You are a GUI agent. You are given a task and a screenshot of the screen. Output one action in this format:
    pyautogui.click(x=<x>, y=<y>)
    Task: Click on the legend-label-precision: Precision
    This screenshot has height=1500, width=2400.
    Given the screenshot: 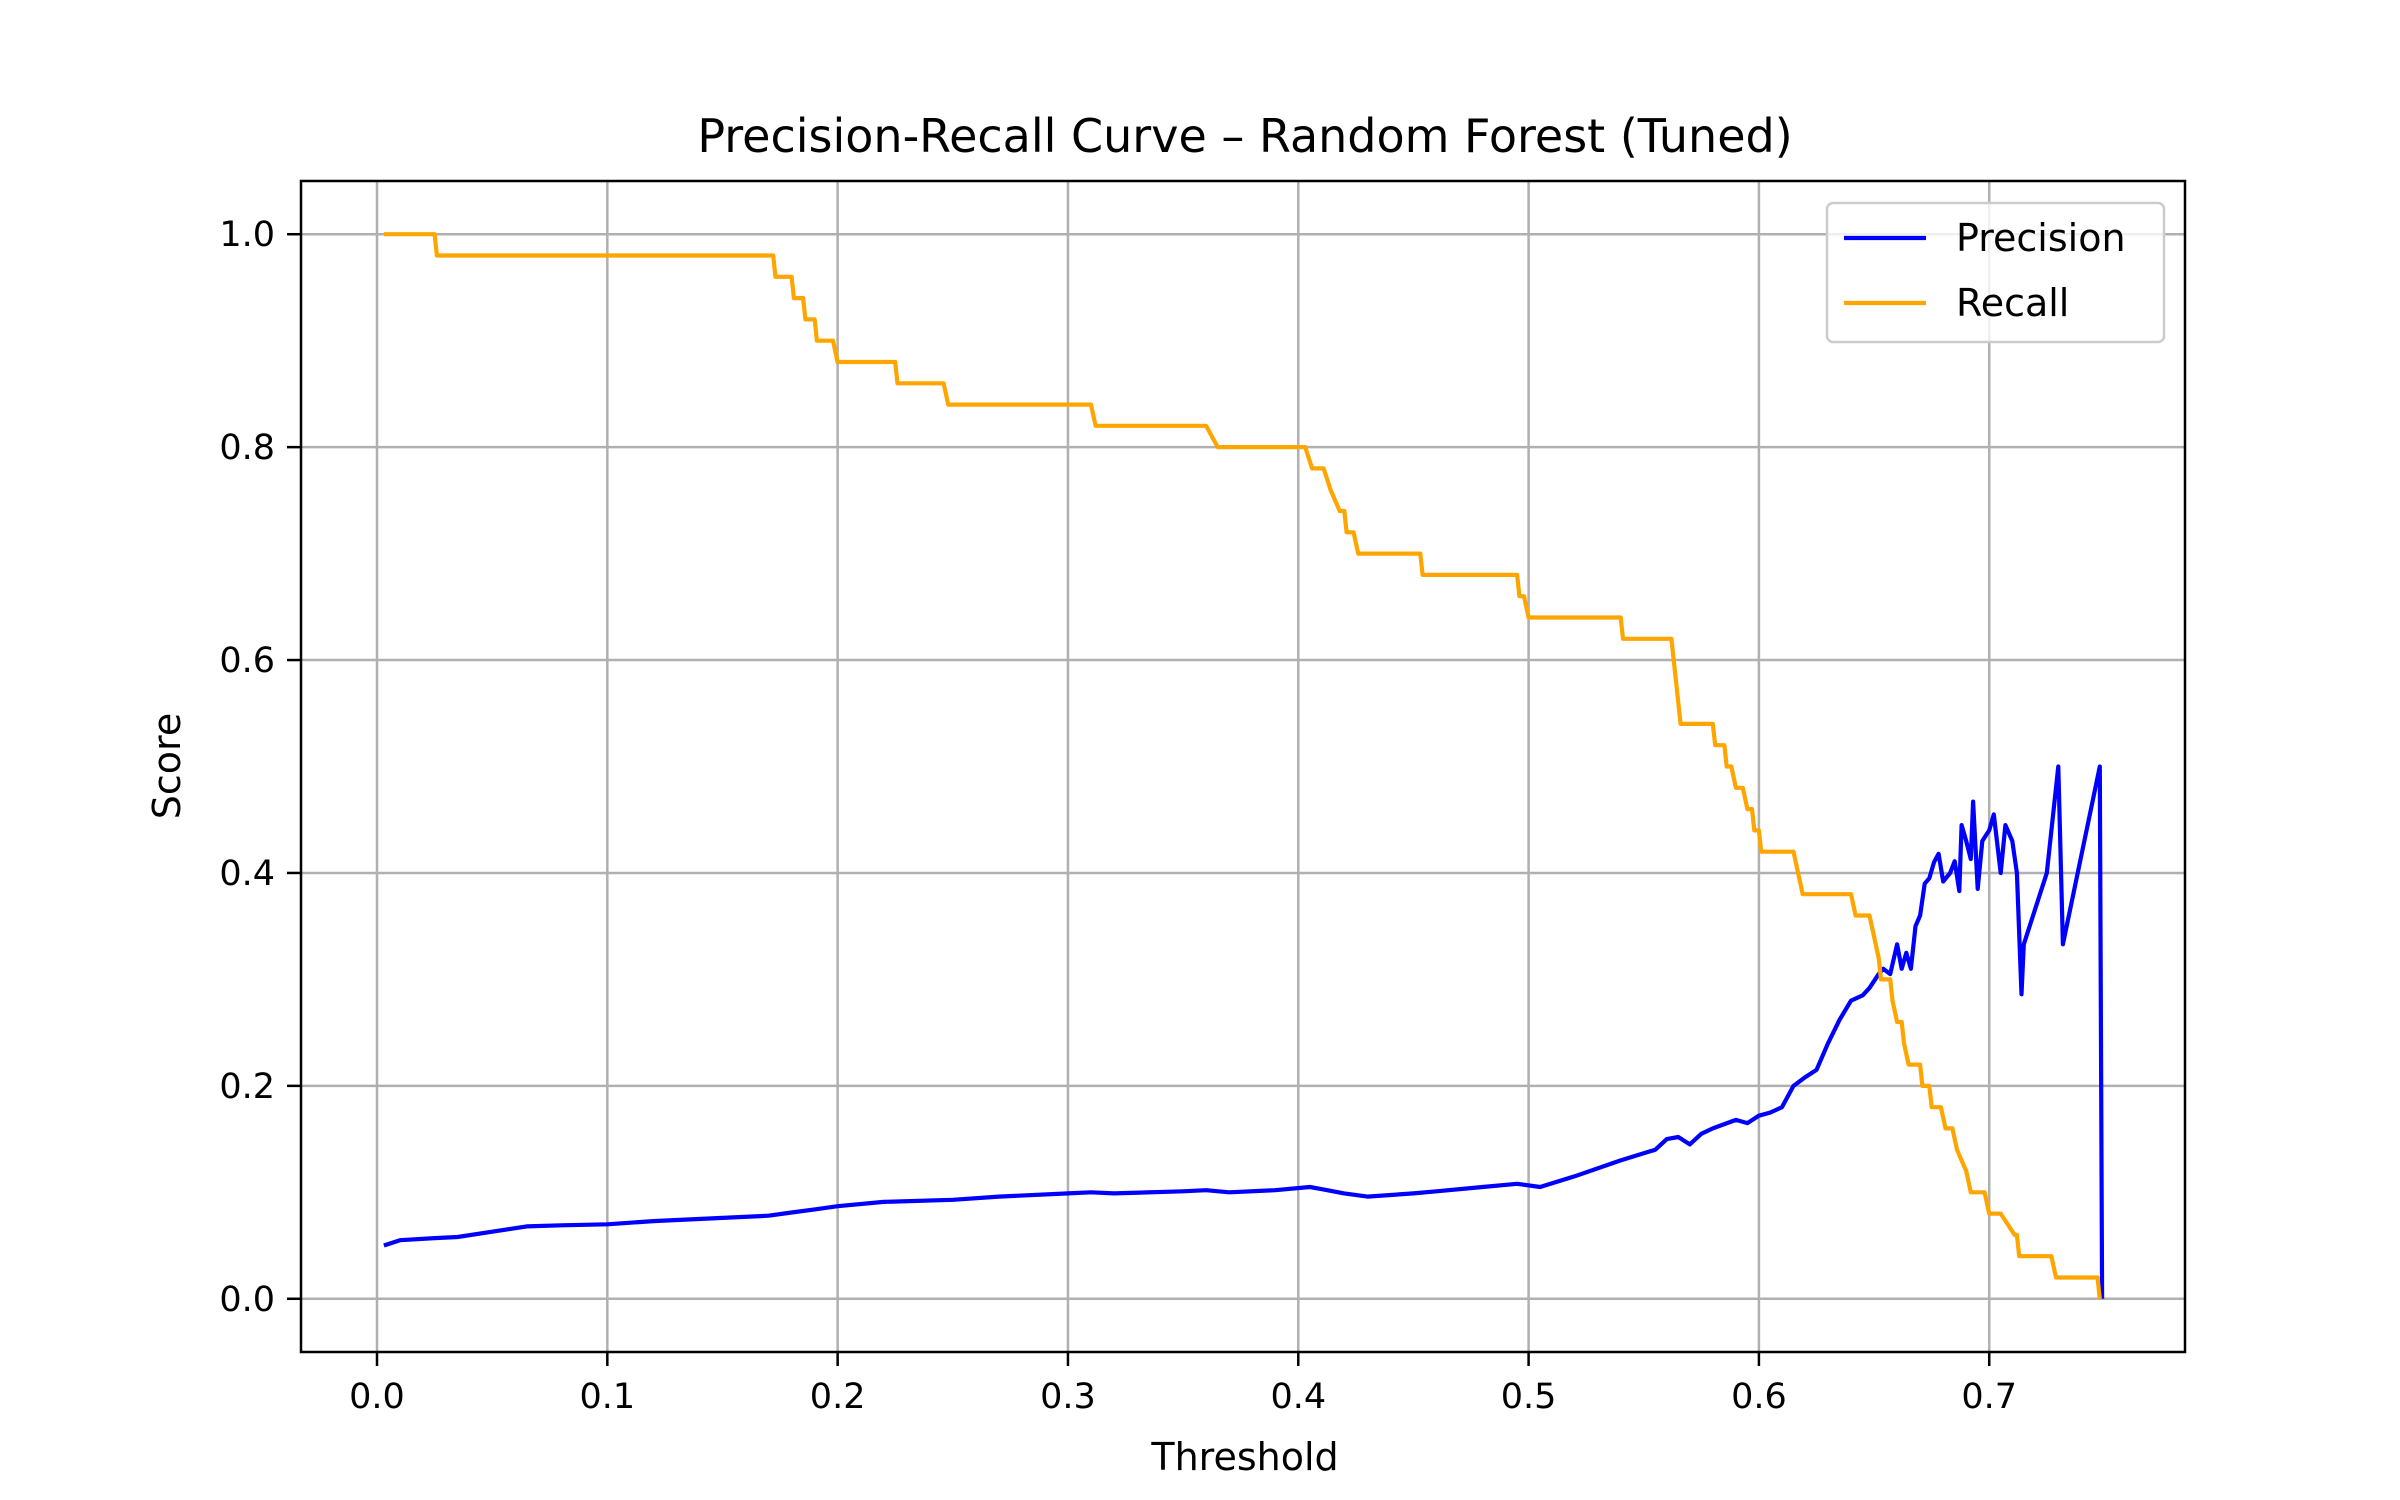 What is the action you would take?
    pyautogui.click(x=2041, y=238)
    